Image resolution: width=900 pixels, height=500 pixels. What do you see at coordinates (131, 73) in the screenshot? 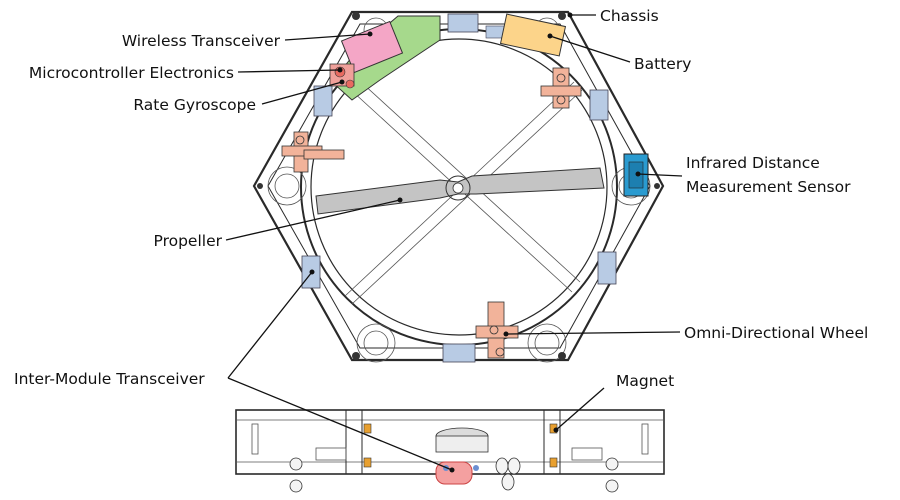
I see `label-microcontroller: Microcontroller Electronics` at bounding box center [131, 73].